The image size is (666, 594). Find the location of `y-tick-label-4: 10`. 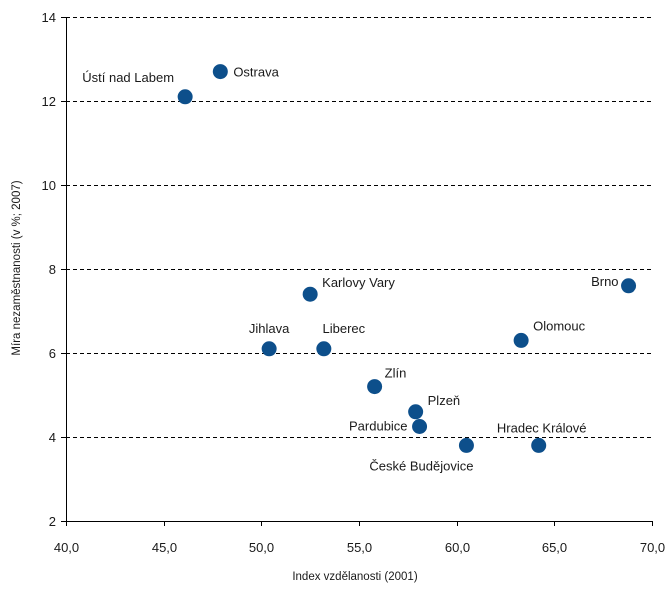

y-tick-label-4: 10 is located at coordinates (49, 185).